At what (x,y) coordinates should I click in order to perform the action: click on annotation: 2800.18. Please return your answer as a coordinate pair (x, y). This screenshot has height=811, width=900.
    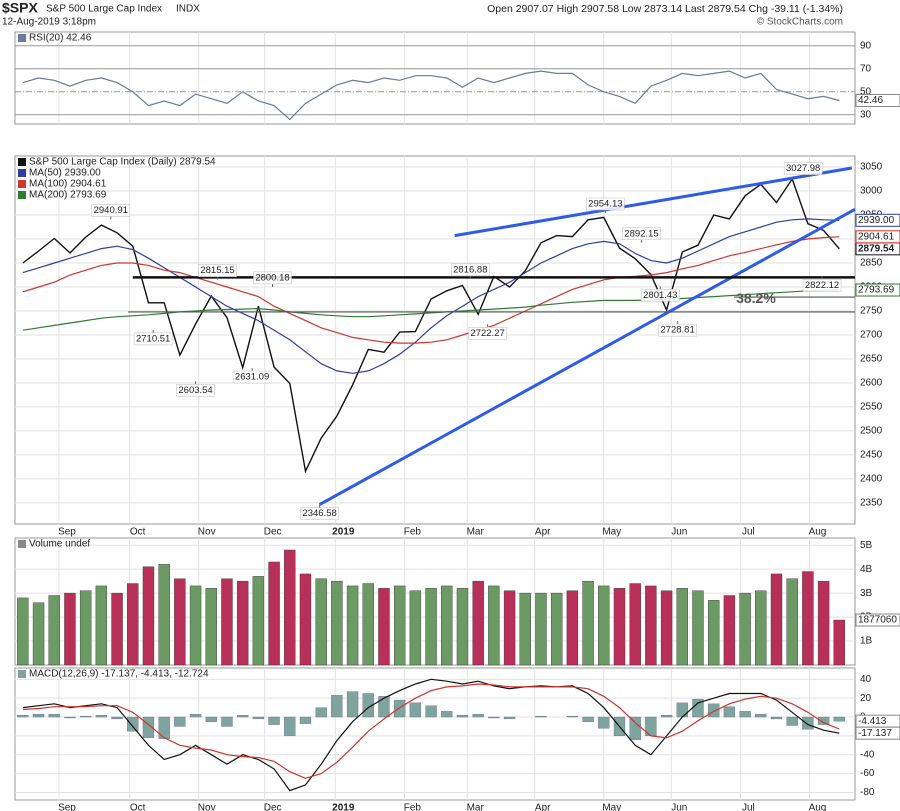
    Looking at the image, I should click on (272, 277).